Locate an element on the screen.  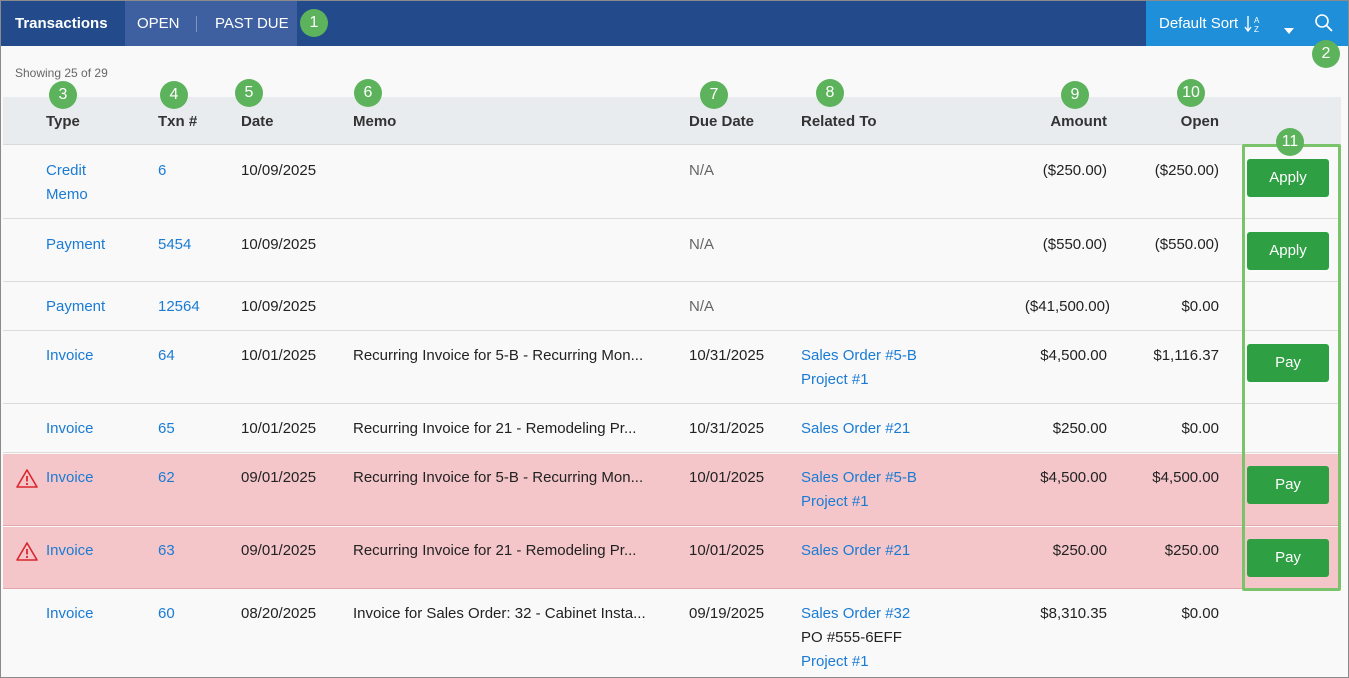
warning-icon is located at coordinates (27, 480).